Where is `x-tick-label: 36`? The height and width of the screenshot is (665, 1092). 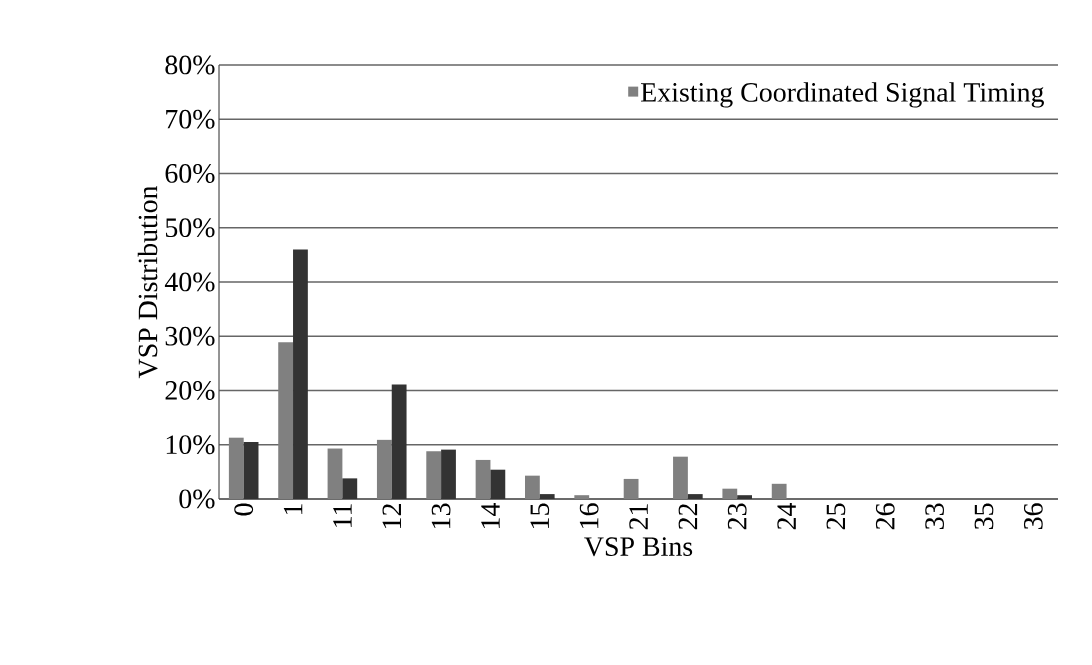
x-tick-label: 36 is located at coordinates (1033, 516).